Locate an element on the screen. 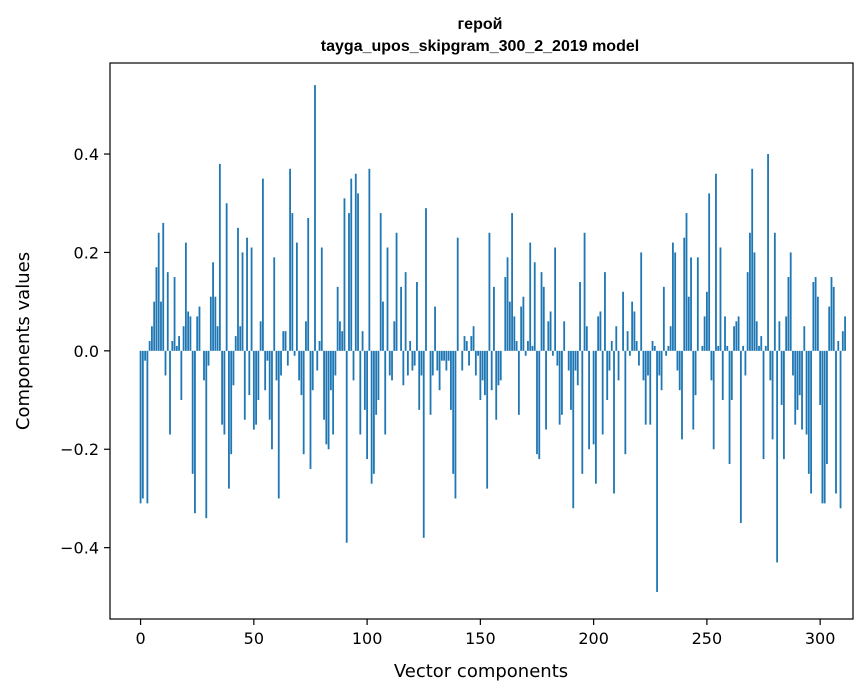 Image resolution: width=867 pixels, height=696 pixels. y-axis: −0.4 −0.2 0.0 0.2 0.4 is located at coordinates (85, 351).